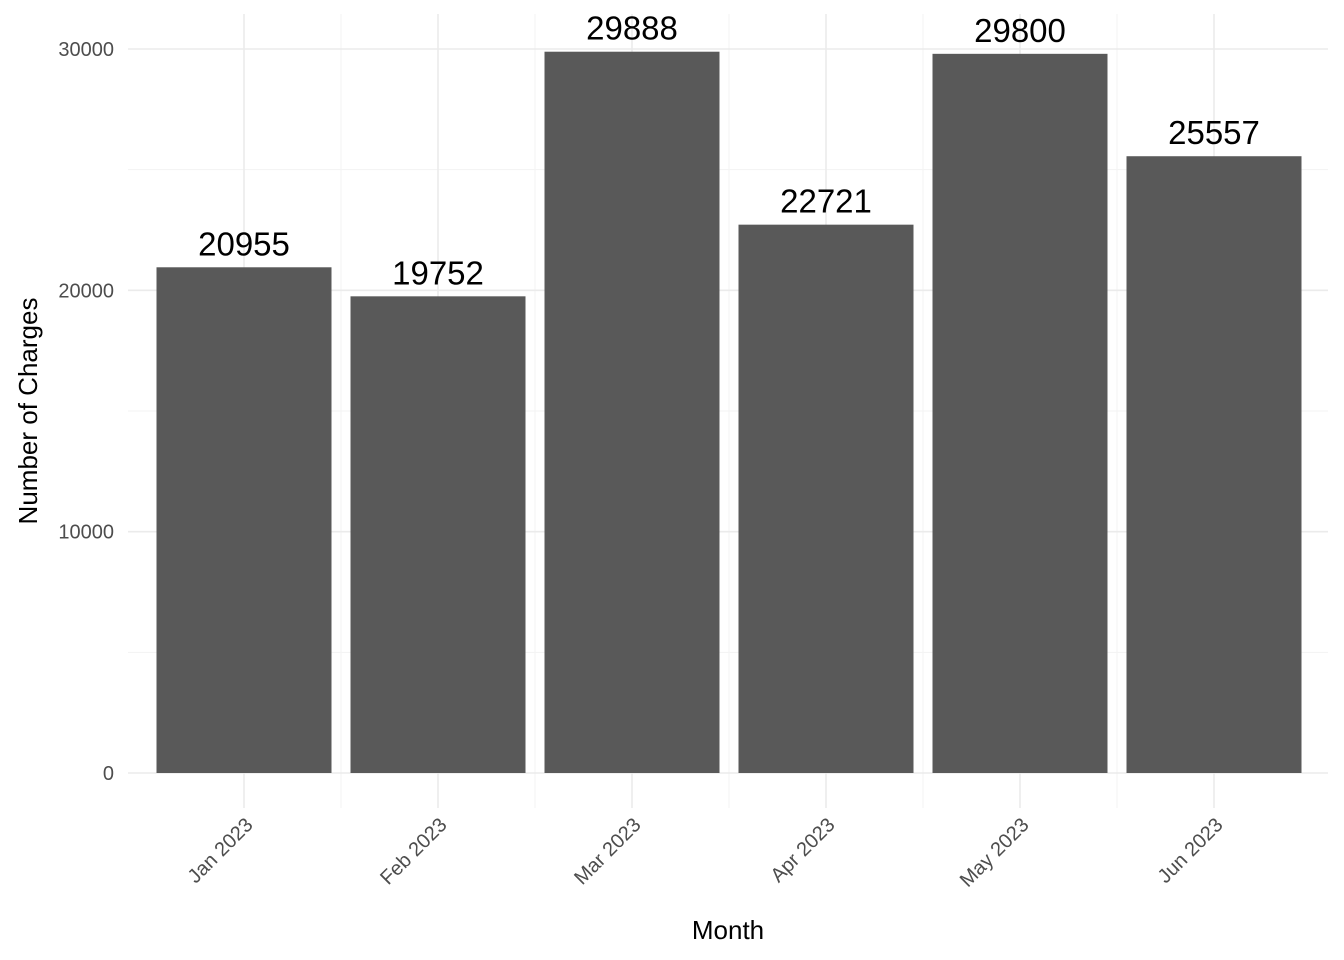 Image resolution: width=1344 pixels, height=960 pixels. I want to click on data-label: 20955, so click(244, 243).